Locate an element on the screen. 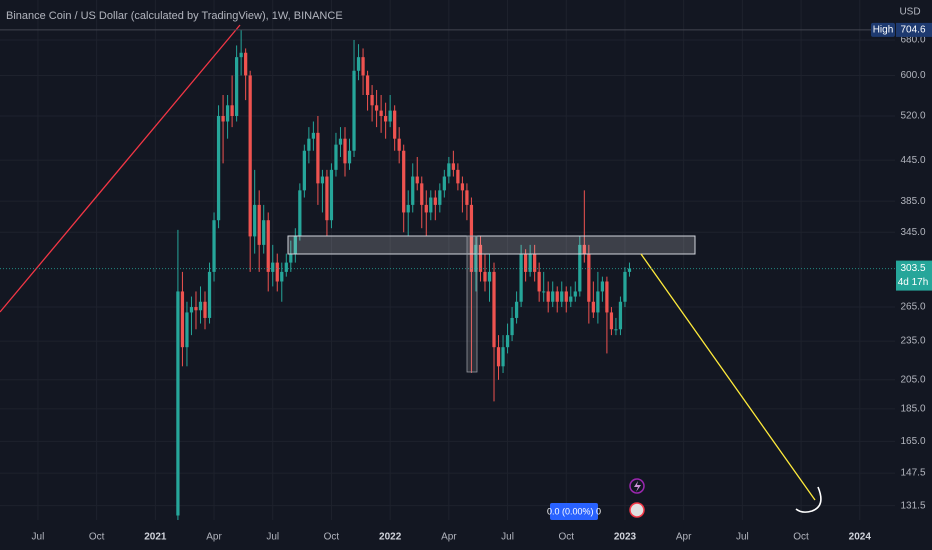 The image size is (932, 550). y-tick-label: 235.0 is located at coordinates (912, 341).